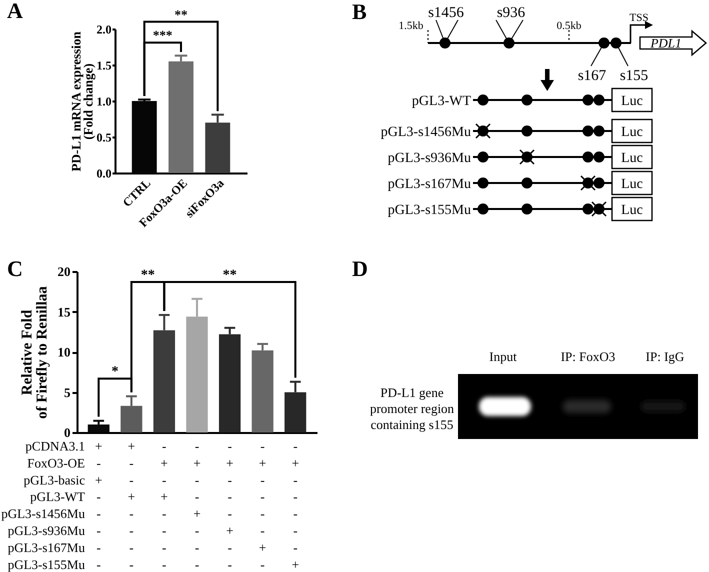  Describe the element at coordinates (446, 13) in the screenshot. I see `text: s1456` at that location.